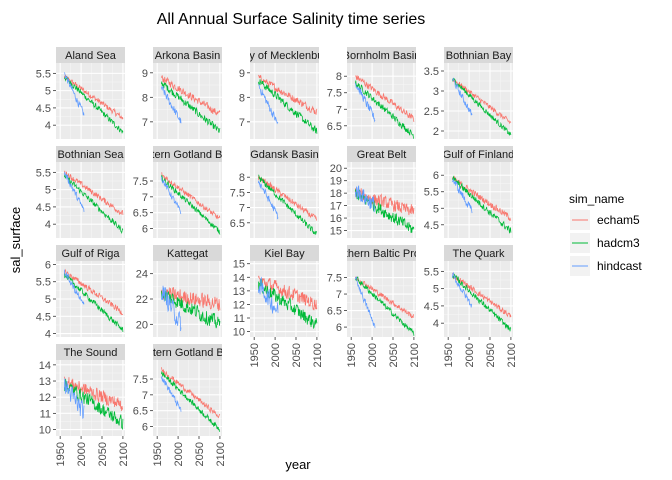 The width and height of the screenshot is (672, 480). What do you see at coordinates (436, 209) in the screenshot?
I see `y-tick-label: 5` at bounding box center [436, 209].